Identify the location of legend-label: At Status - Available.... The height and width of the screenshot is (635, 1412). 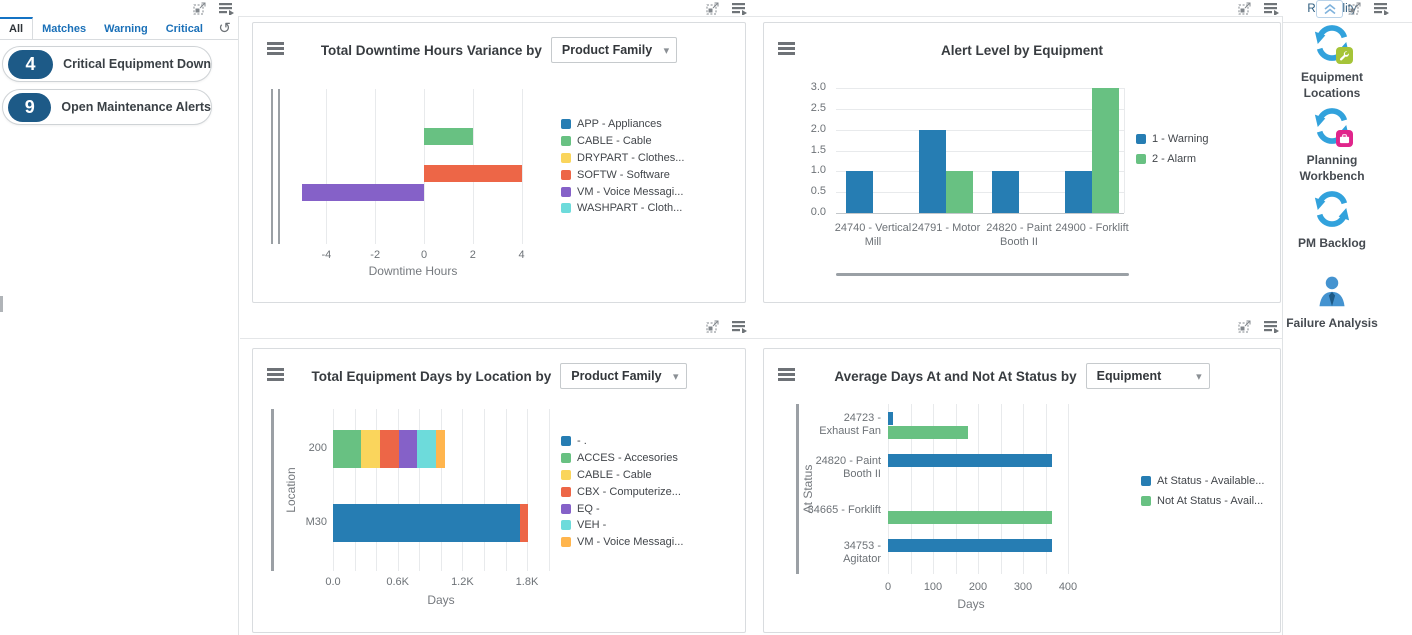
(1211, 481).